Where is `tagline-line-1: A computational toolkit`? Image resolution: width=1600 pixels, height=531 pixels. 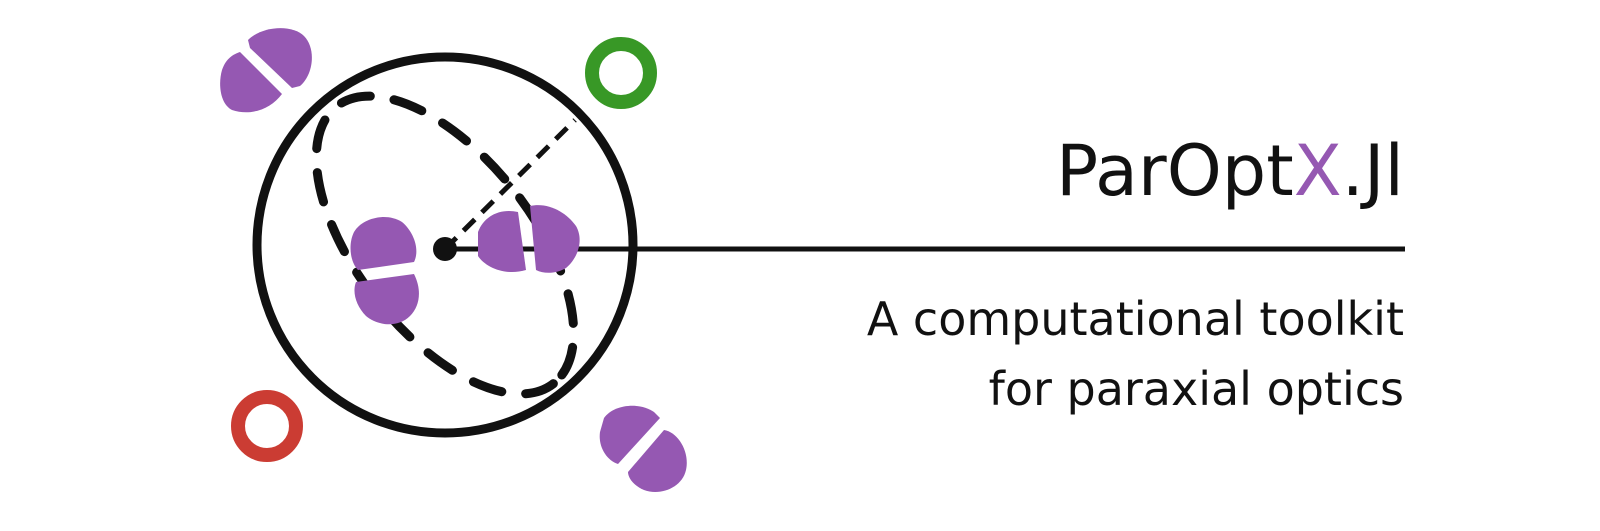
tagline-line-1: A computational toolkit is located at coordinates (1135, 319).